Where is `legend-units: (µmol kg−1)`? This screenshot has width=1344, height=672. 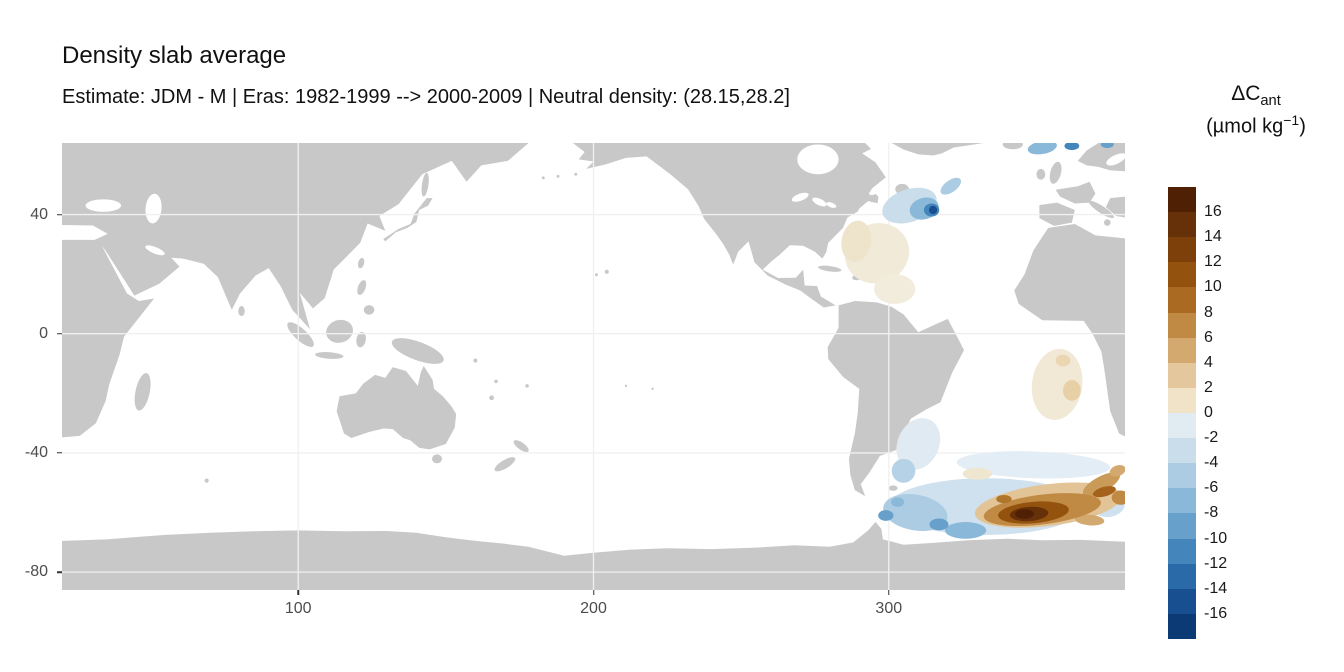
legend-units: (µmol kg−1) is located at coordinates (1247, 125).